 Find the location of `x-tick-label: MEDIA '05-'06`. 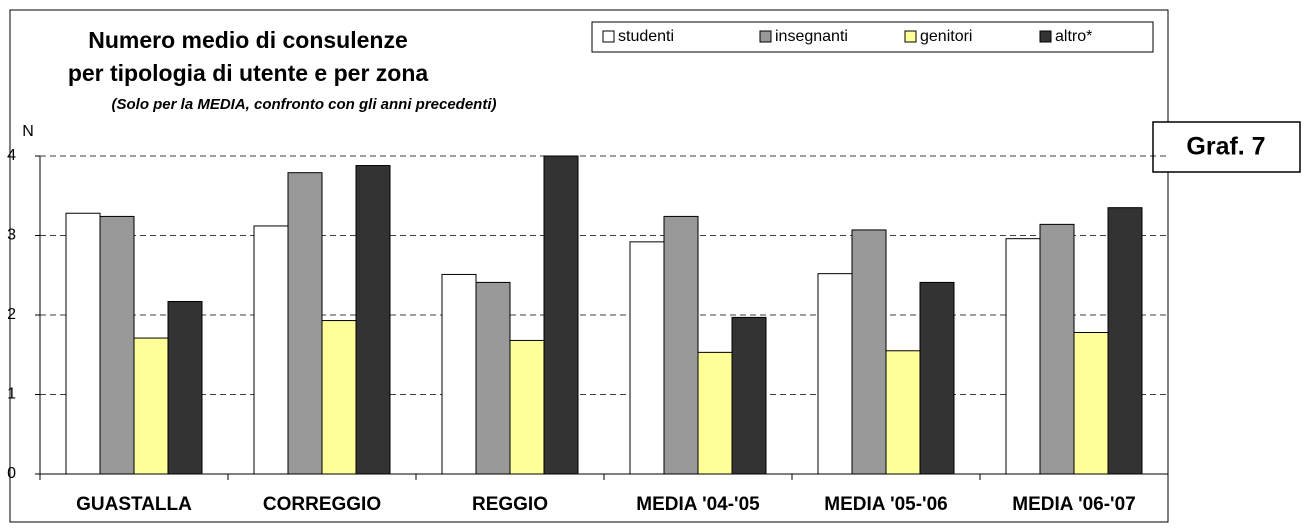

x-tick-label: MEDIA '05-'06 is located at coordinates (885, 504).